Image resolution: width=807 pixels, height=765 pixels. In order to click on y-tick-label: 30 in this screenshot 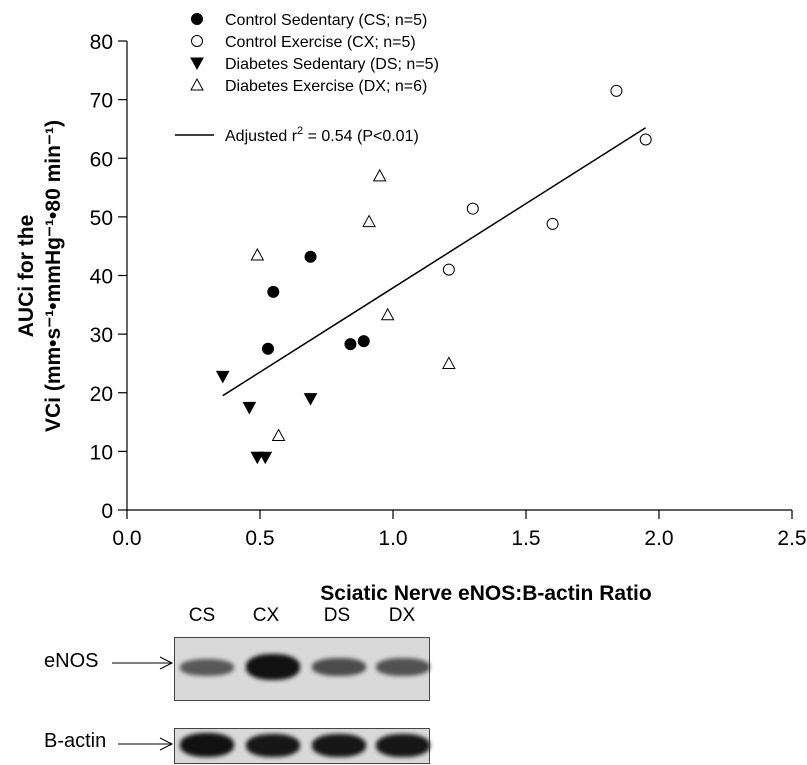, I will do `click(101, 335)`.